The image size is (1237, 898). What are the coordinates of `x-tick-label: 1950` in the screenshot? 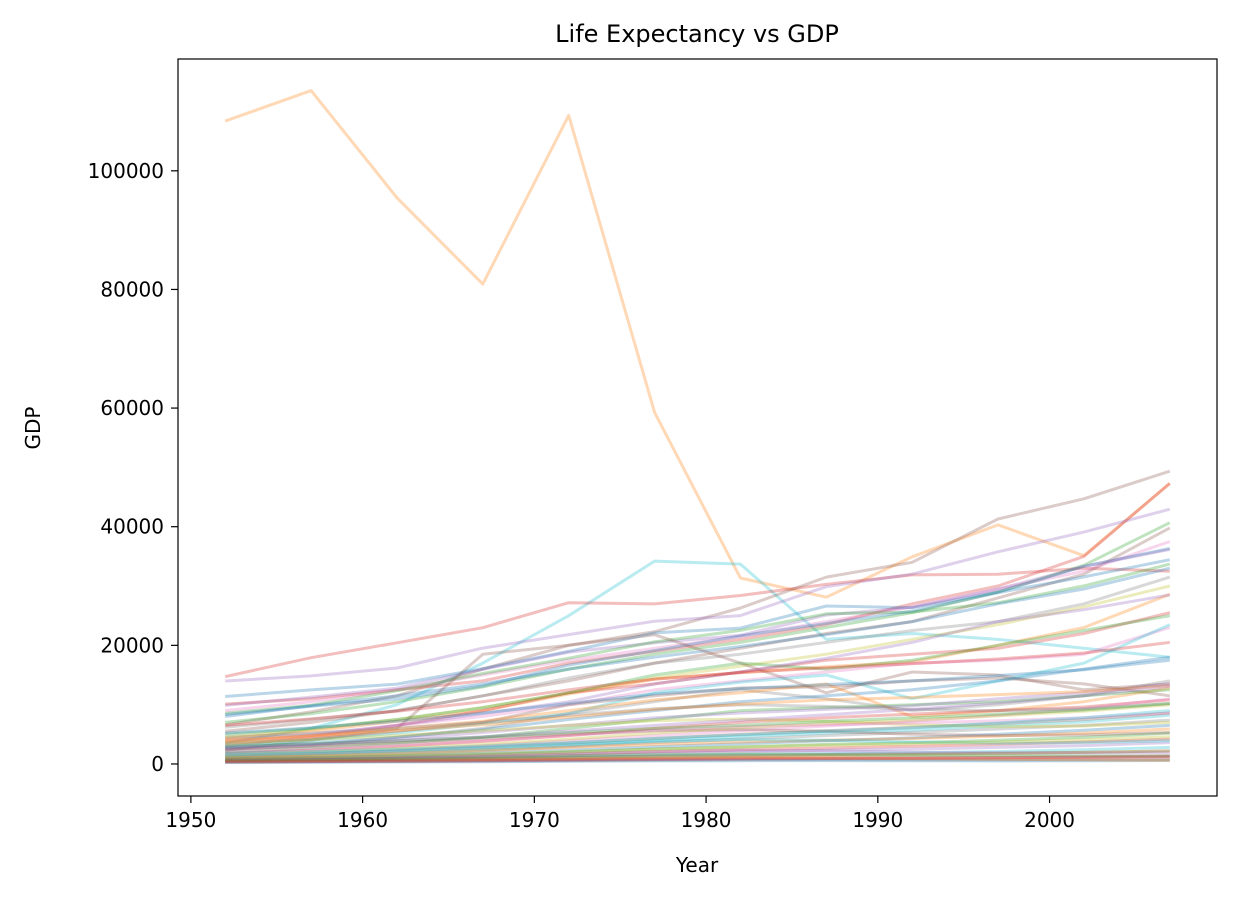 It's located at (190, 820).